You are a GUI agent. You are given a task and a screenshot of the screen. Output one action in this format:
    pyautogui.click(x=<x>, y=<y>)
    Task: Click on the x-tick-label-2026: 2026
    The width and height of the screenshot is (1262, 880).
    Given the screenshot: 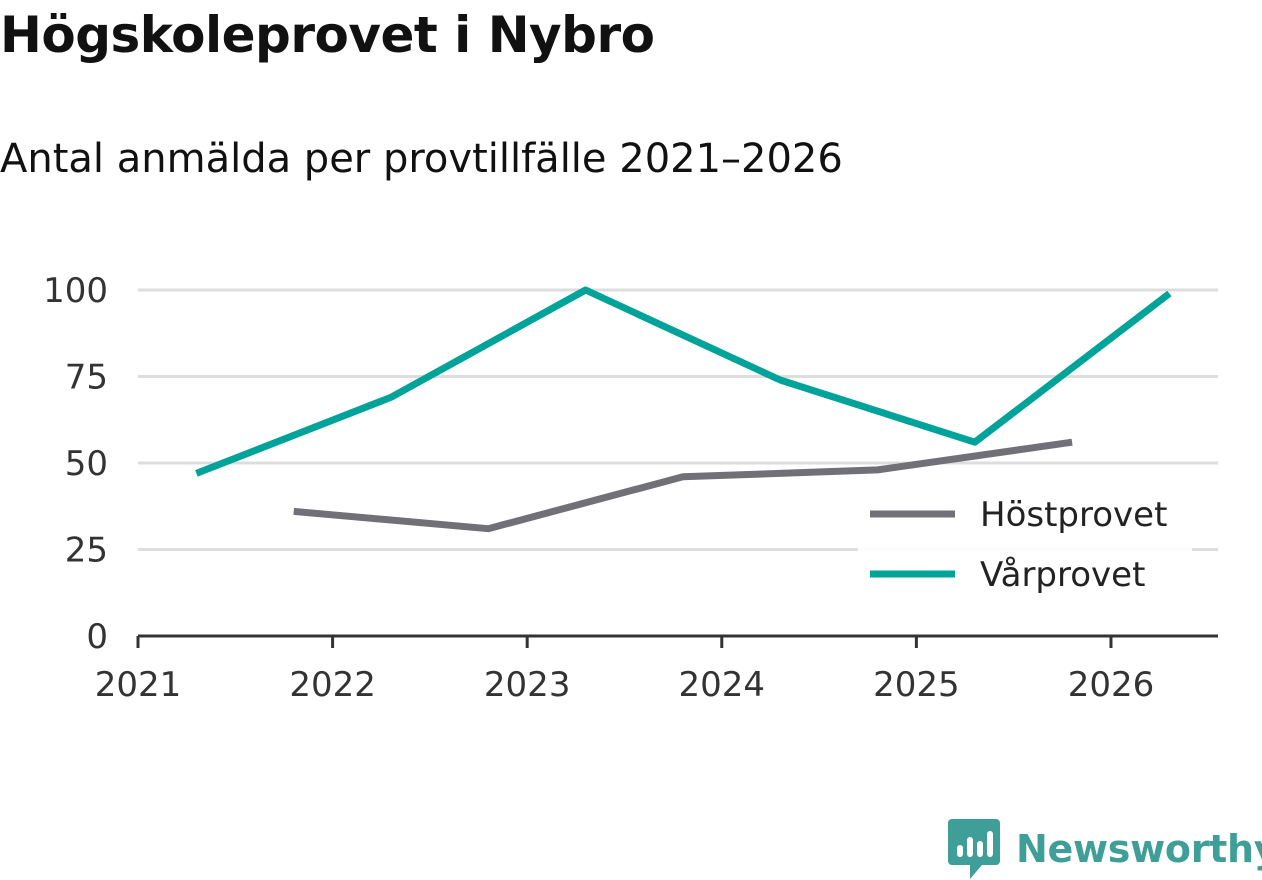 What is the action you would take?
    pyautogui.click(x=1111, y=685)
    